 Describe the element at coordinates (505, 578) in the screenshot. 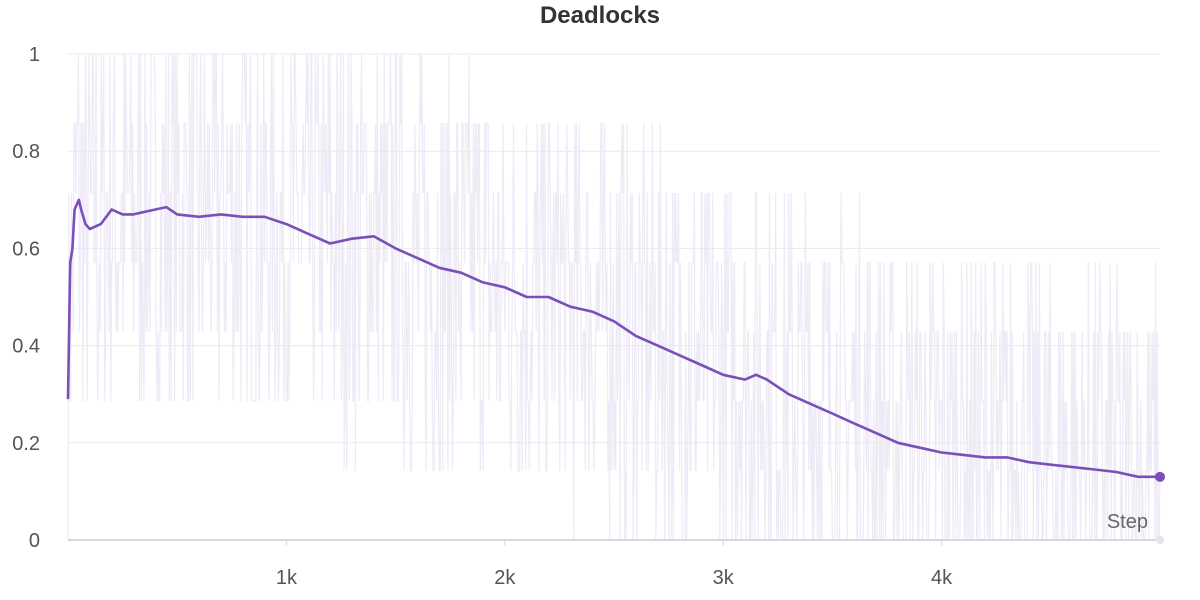

I see `x-tick-label: 2k` at that location.